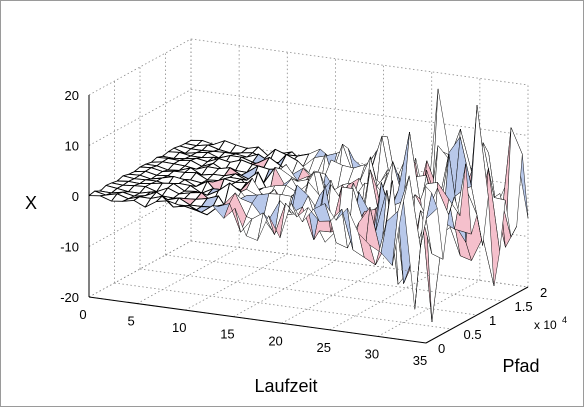  I want to click on x-tick-label: 35, so click(420, 360).